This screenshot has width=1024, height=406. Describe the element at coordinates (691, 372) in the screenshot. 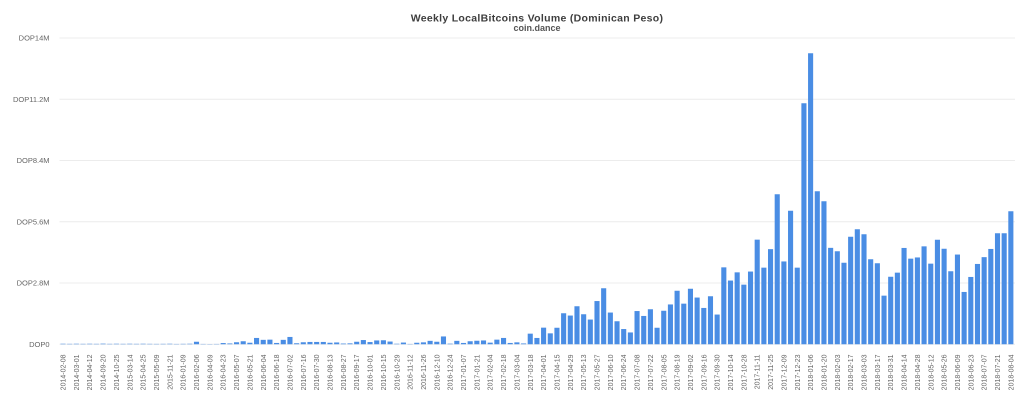

I see `svg-text: 2017-09-02` at that location.